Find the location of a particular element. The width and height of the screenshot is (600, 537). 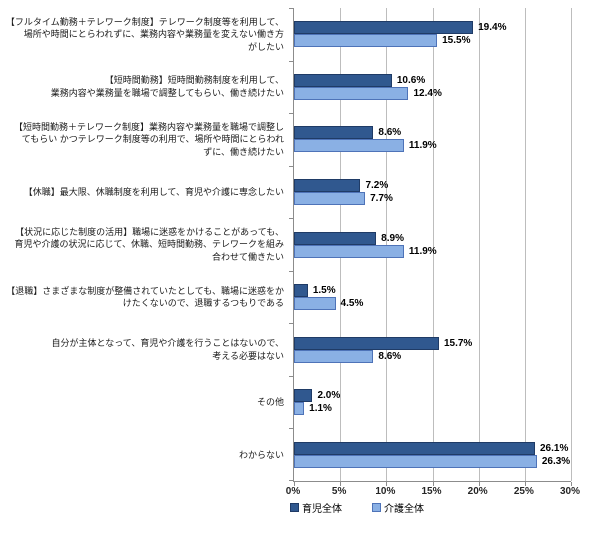

x-tick-label: 25% is located at coordinates (523, 491).